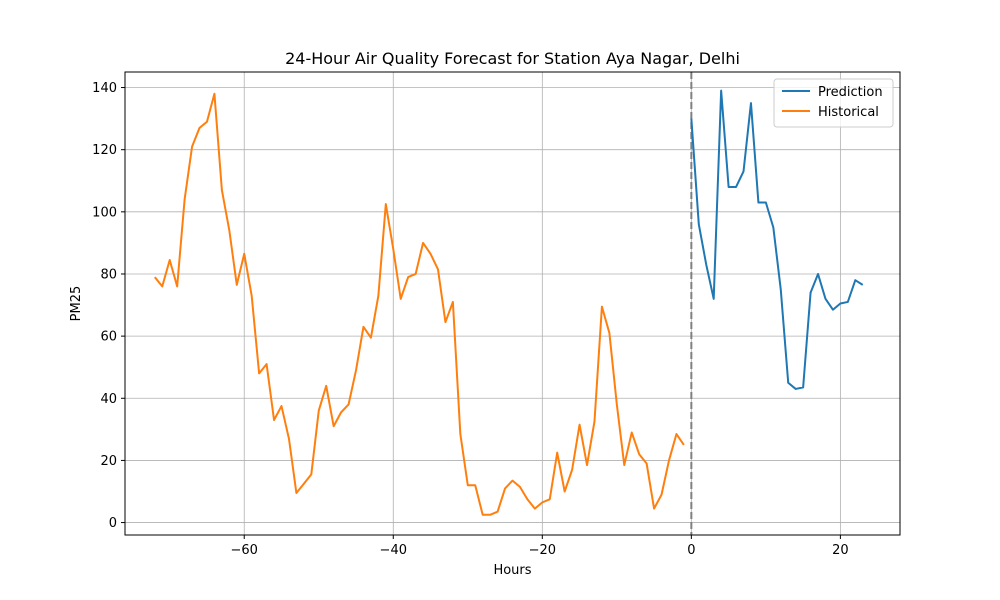 The image size is (1000, 600). I want to click on y-tick-label: 80, so click(108, 274).